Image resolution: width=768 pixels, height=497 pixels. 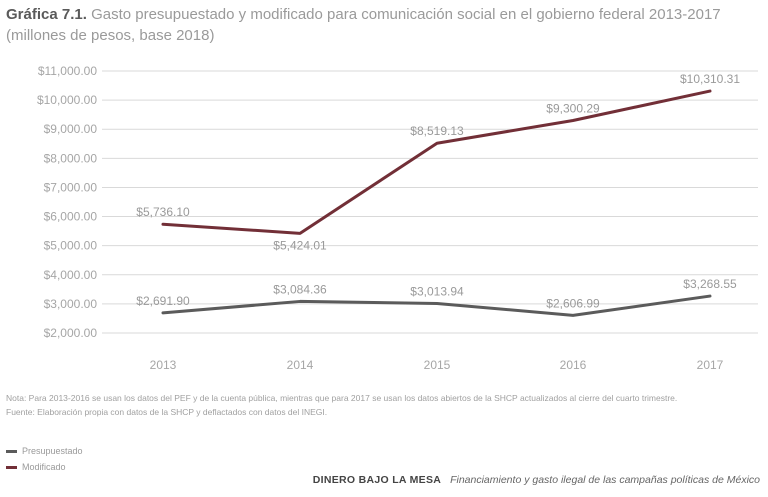 What do you see at coordinates (573, 365) in the screenshot?
I see `x-tick-label: 2016` at bounding box center [573, 365].